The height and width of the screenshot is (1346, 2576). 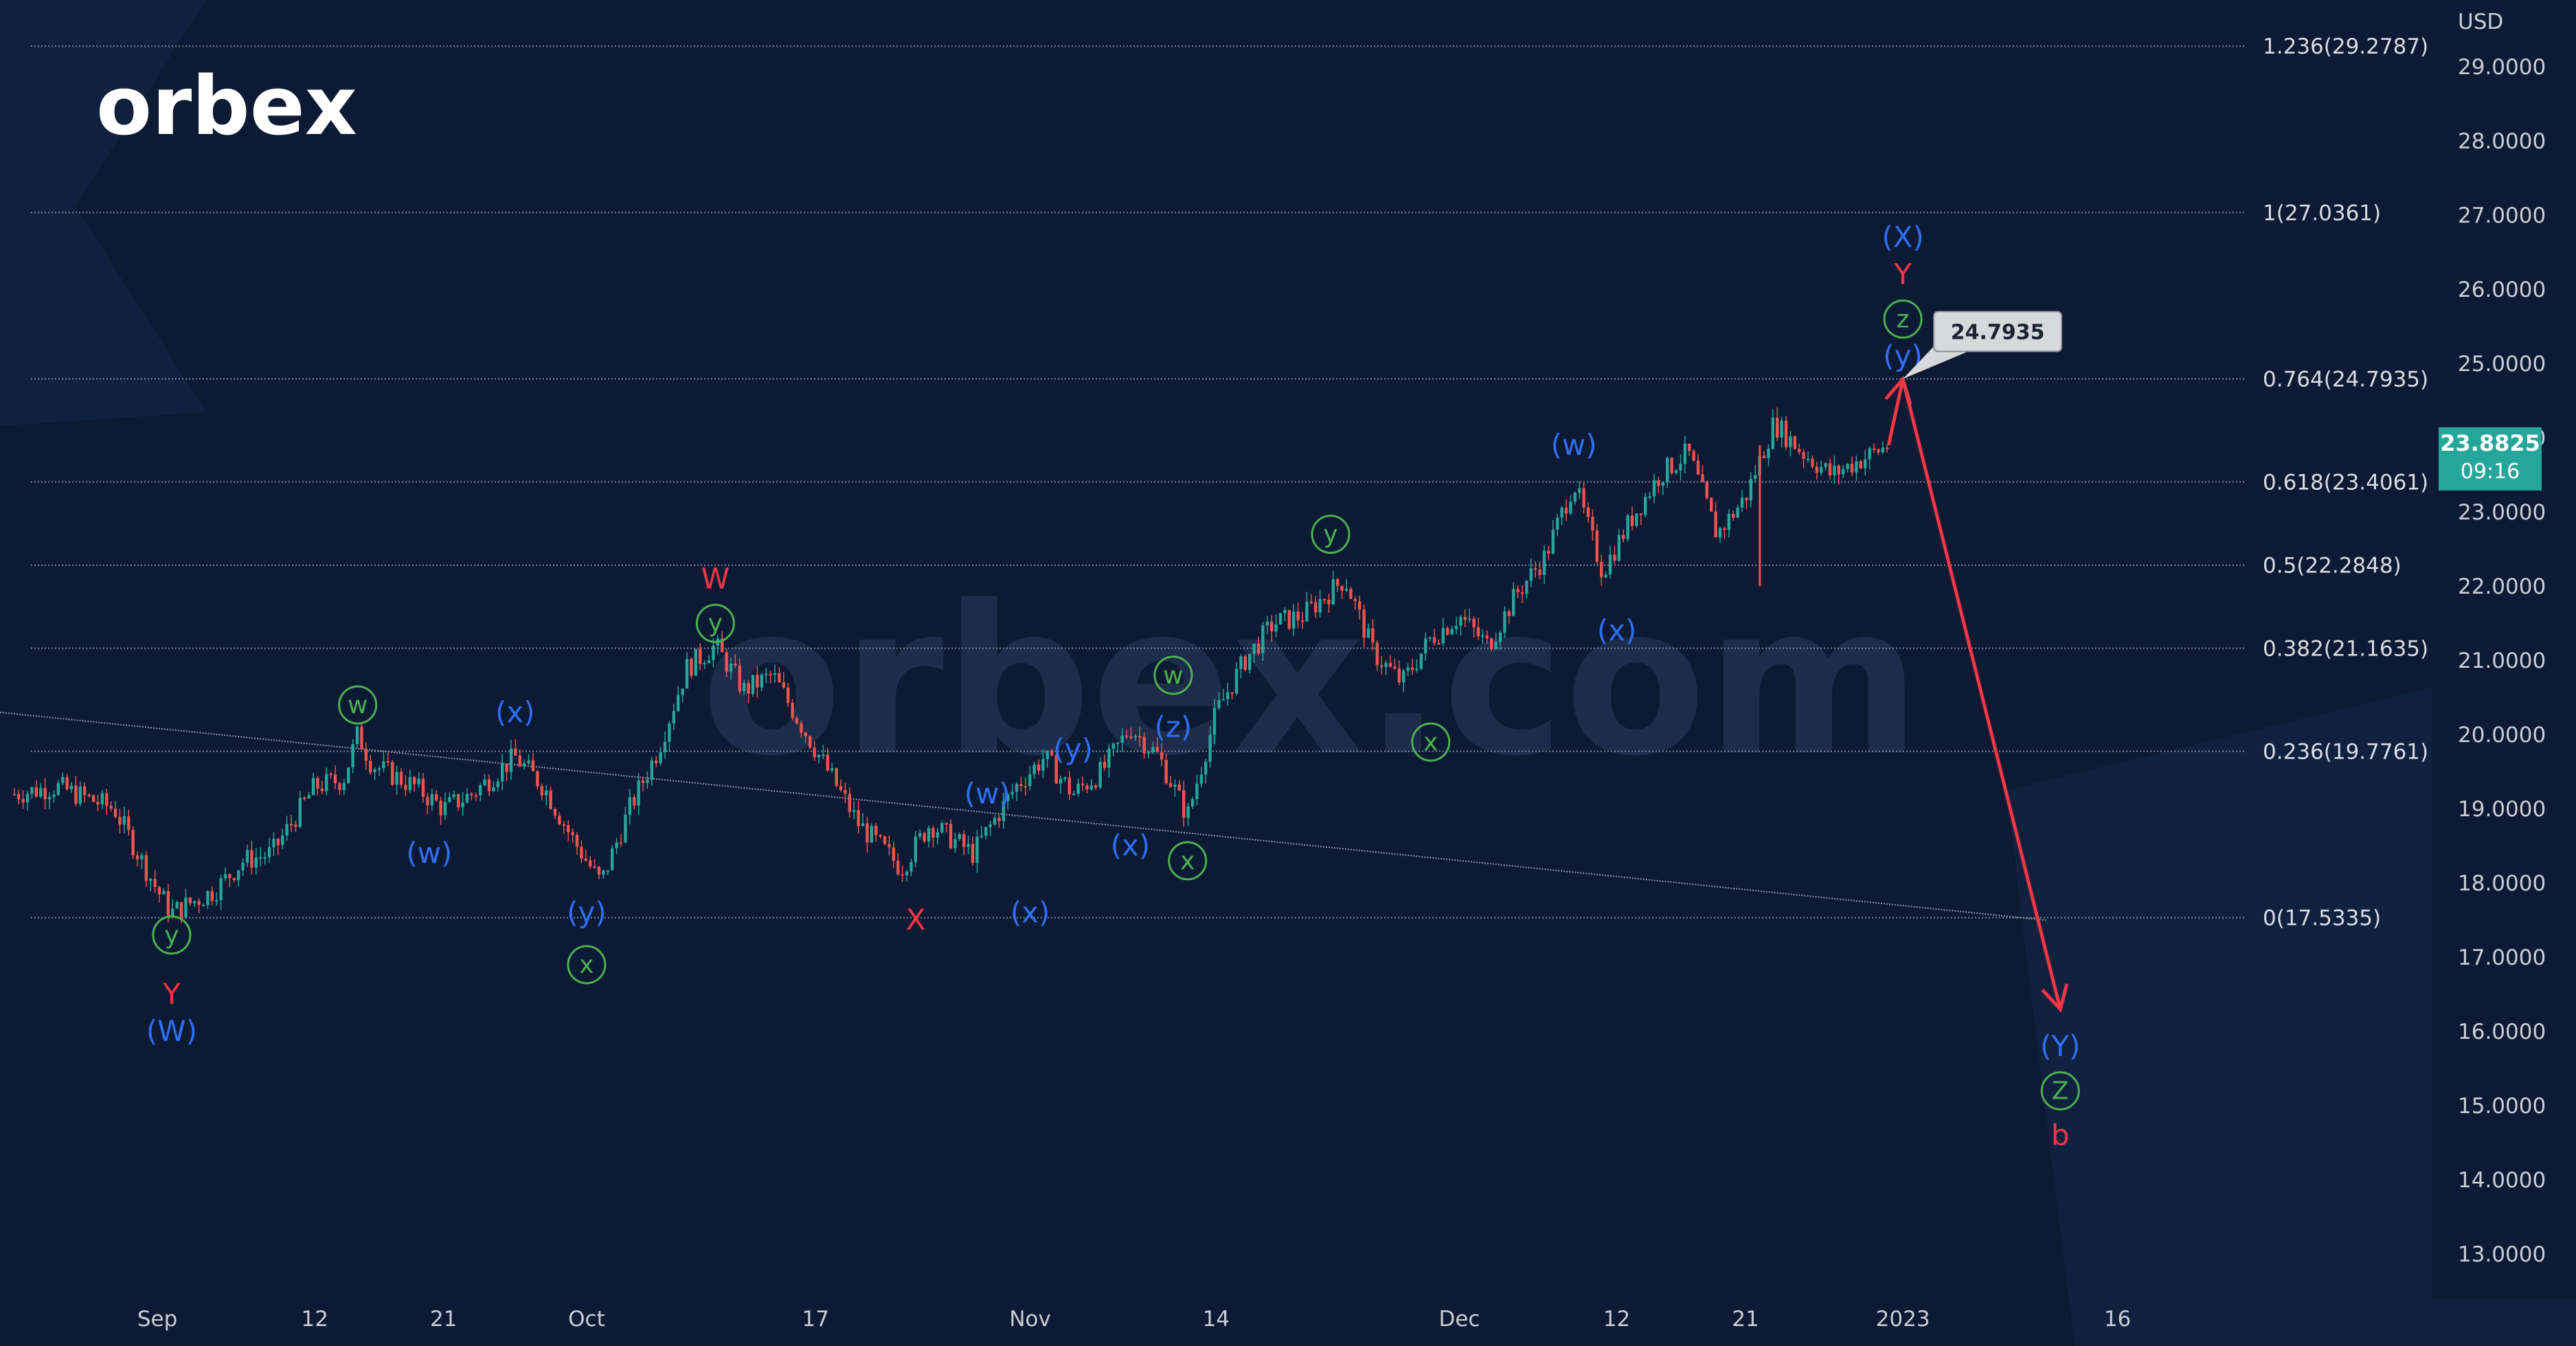 What do you see at coordinates (2502, 215) in the screenshot?
I see `price-tick-2: 27.0000` at bounding box center [2502, 215].